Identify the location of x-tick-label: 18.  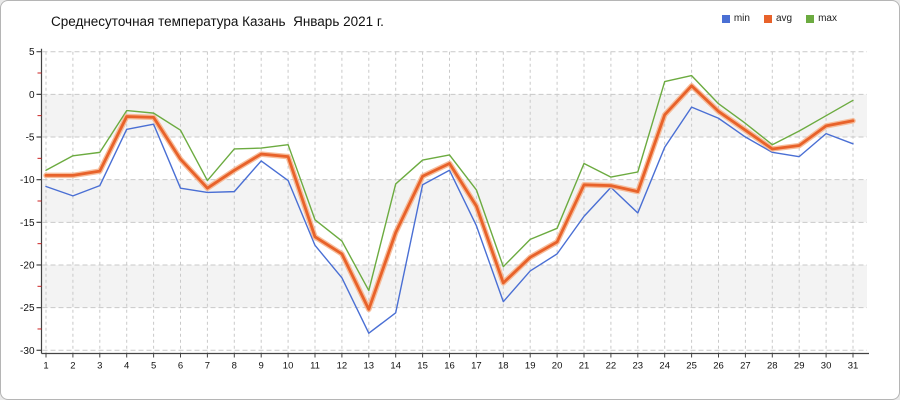
(503, 366).